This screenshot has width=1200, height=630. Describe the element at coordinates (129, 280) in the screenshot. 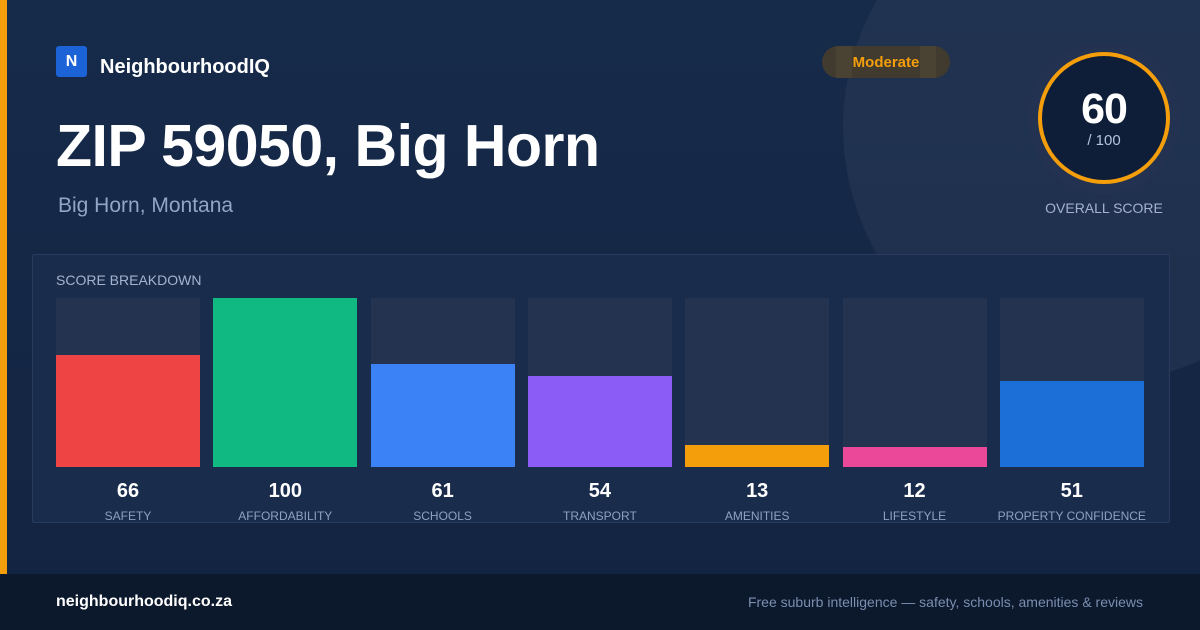

I see `breakdown-title: SCORE BREAKDOWN` at that location.